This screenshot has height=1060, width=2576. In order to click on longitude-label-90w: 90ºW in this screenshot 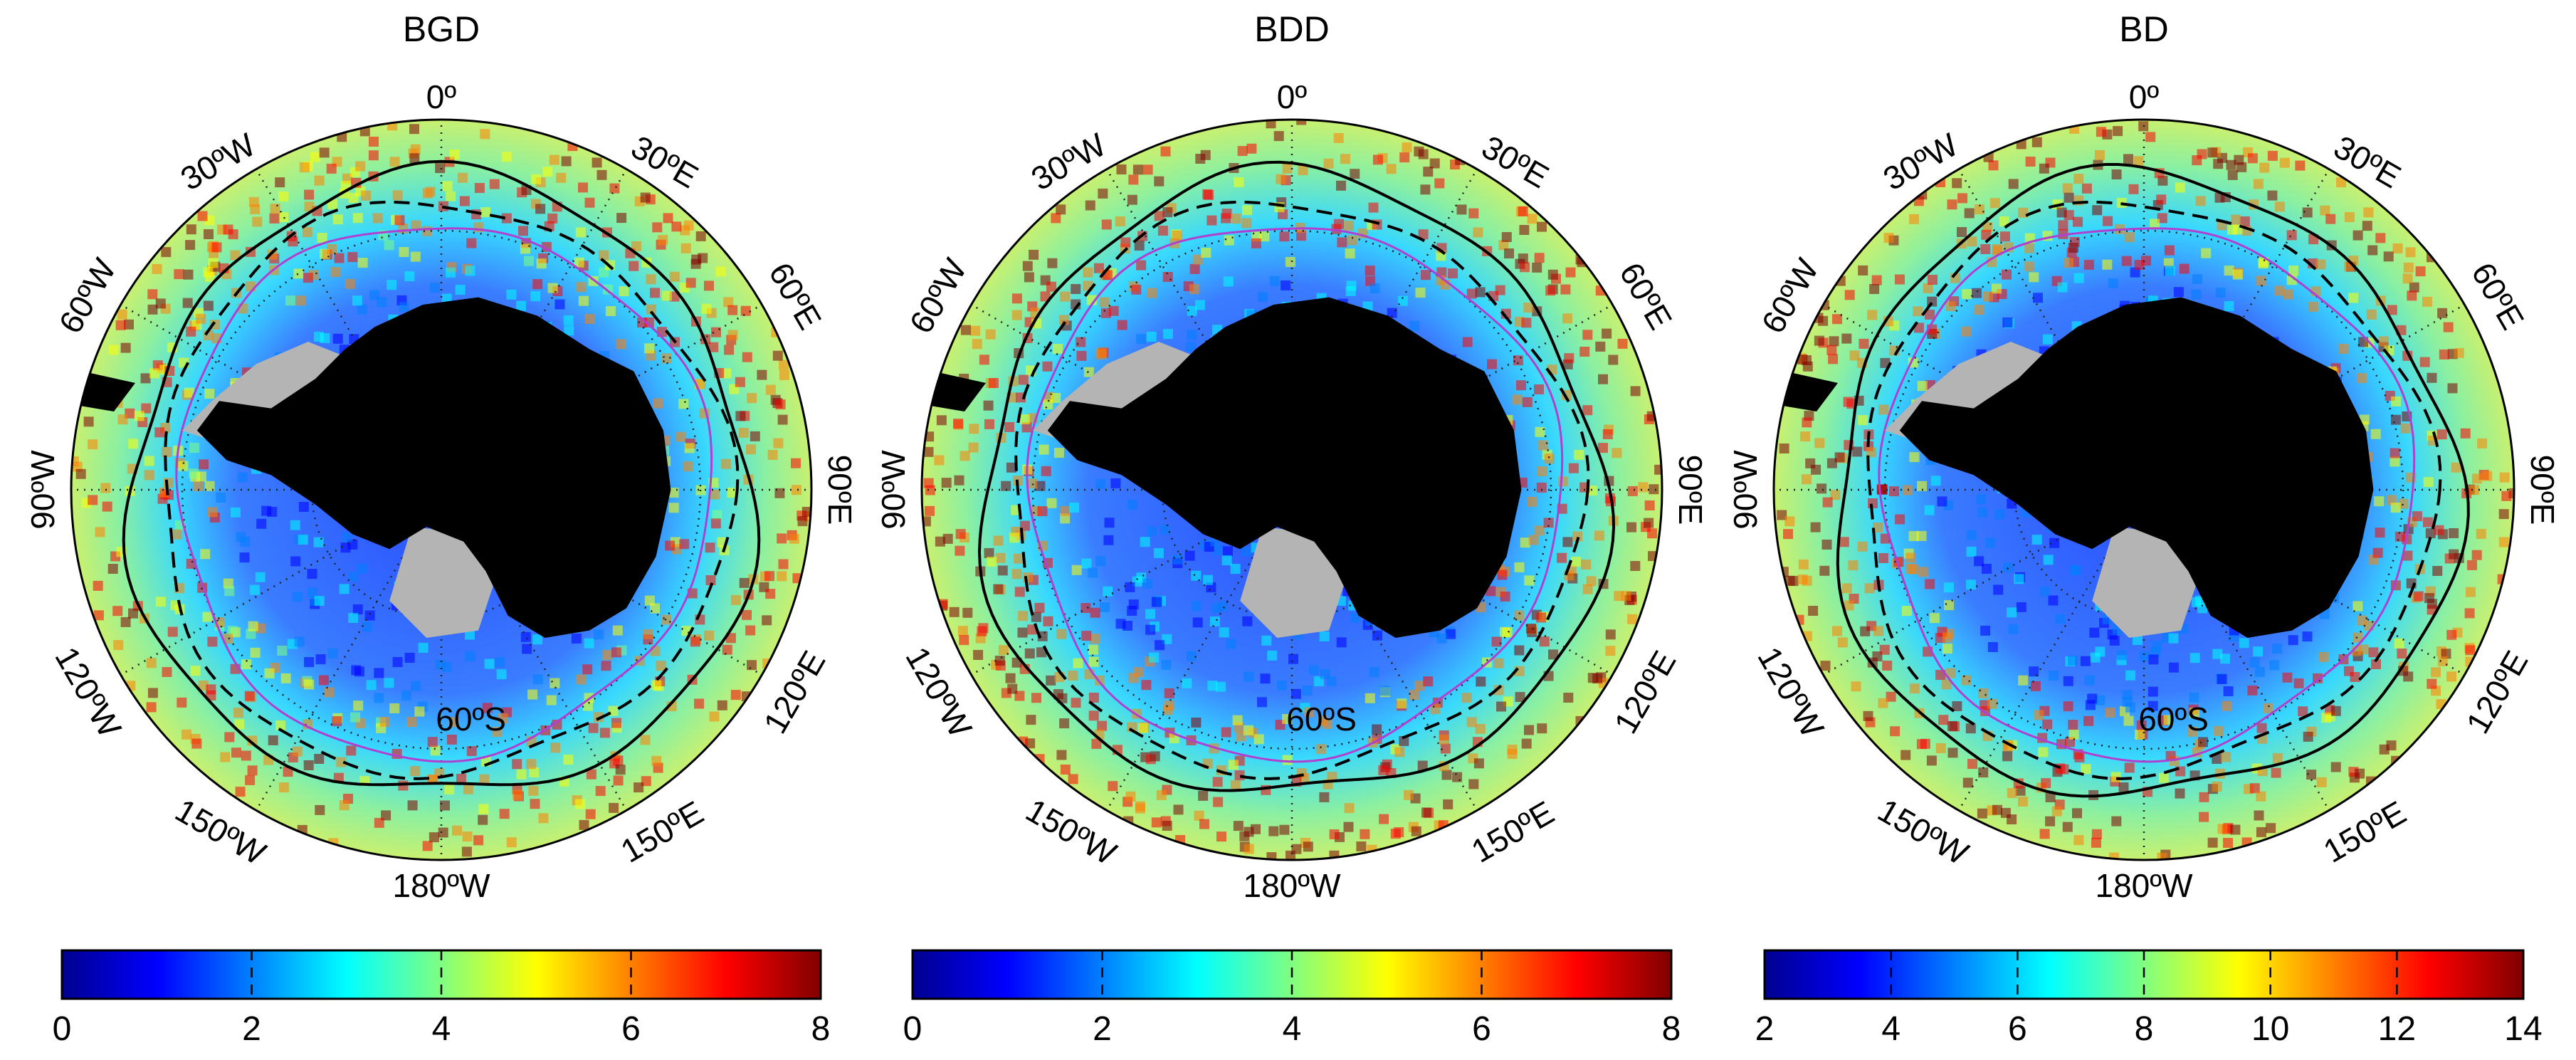, I will do `click(42, 490)`.